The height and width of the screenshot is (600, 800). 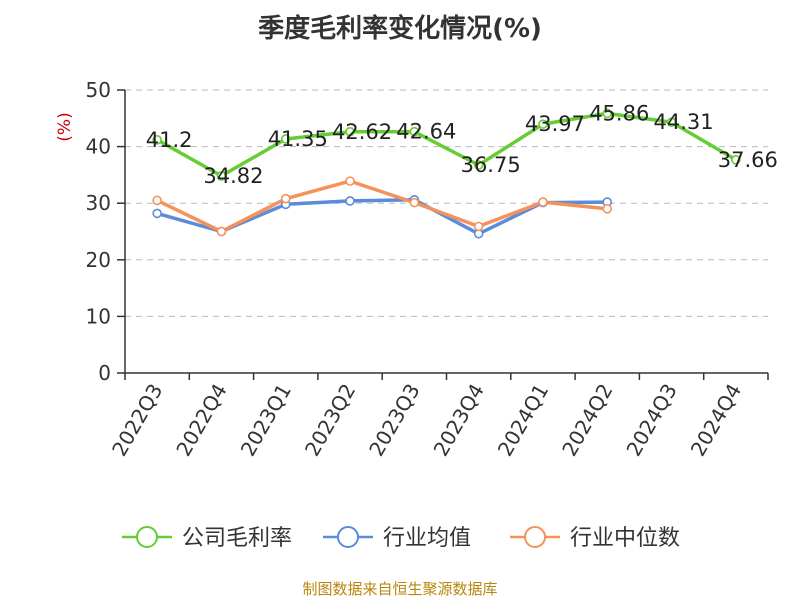 What do you see at coordinates (266, 420) in the screenshot?
I see `x-tick-label: 2023Q1` at bounding box center [266, 420].